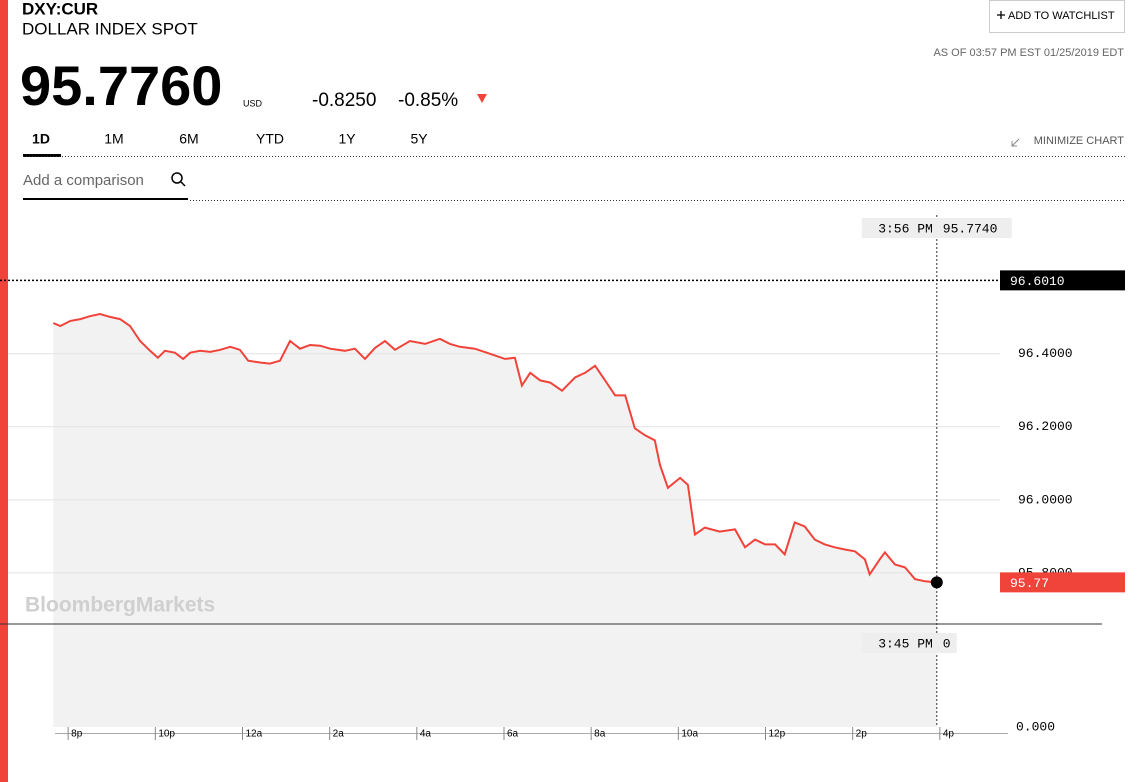 The width and height of the screenshot is (1147, 782). Describe the element at coordinates (970, 228) in the screenshot. I see `tooltip-price: 95.7740` at that location.